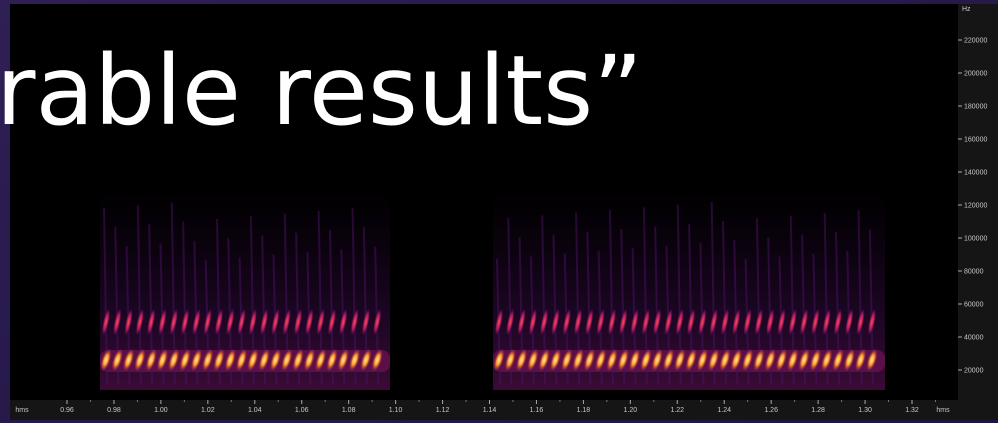  What do you see at coordinates (978, 202) in the screenshot?
I see `y-axis-strip` at bounding box center [978, 202].